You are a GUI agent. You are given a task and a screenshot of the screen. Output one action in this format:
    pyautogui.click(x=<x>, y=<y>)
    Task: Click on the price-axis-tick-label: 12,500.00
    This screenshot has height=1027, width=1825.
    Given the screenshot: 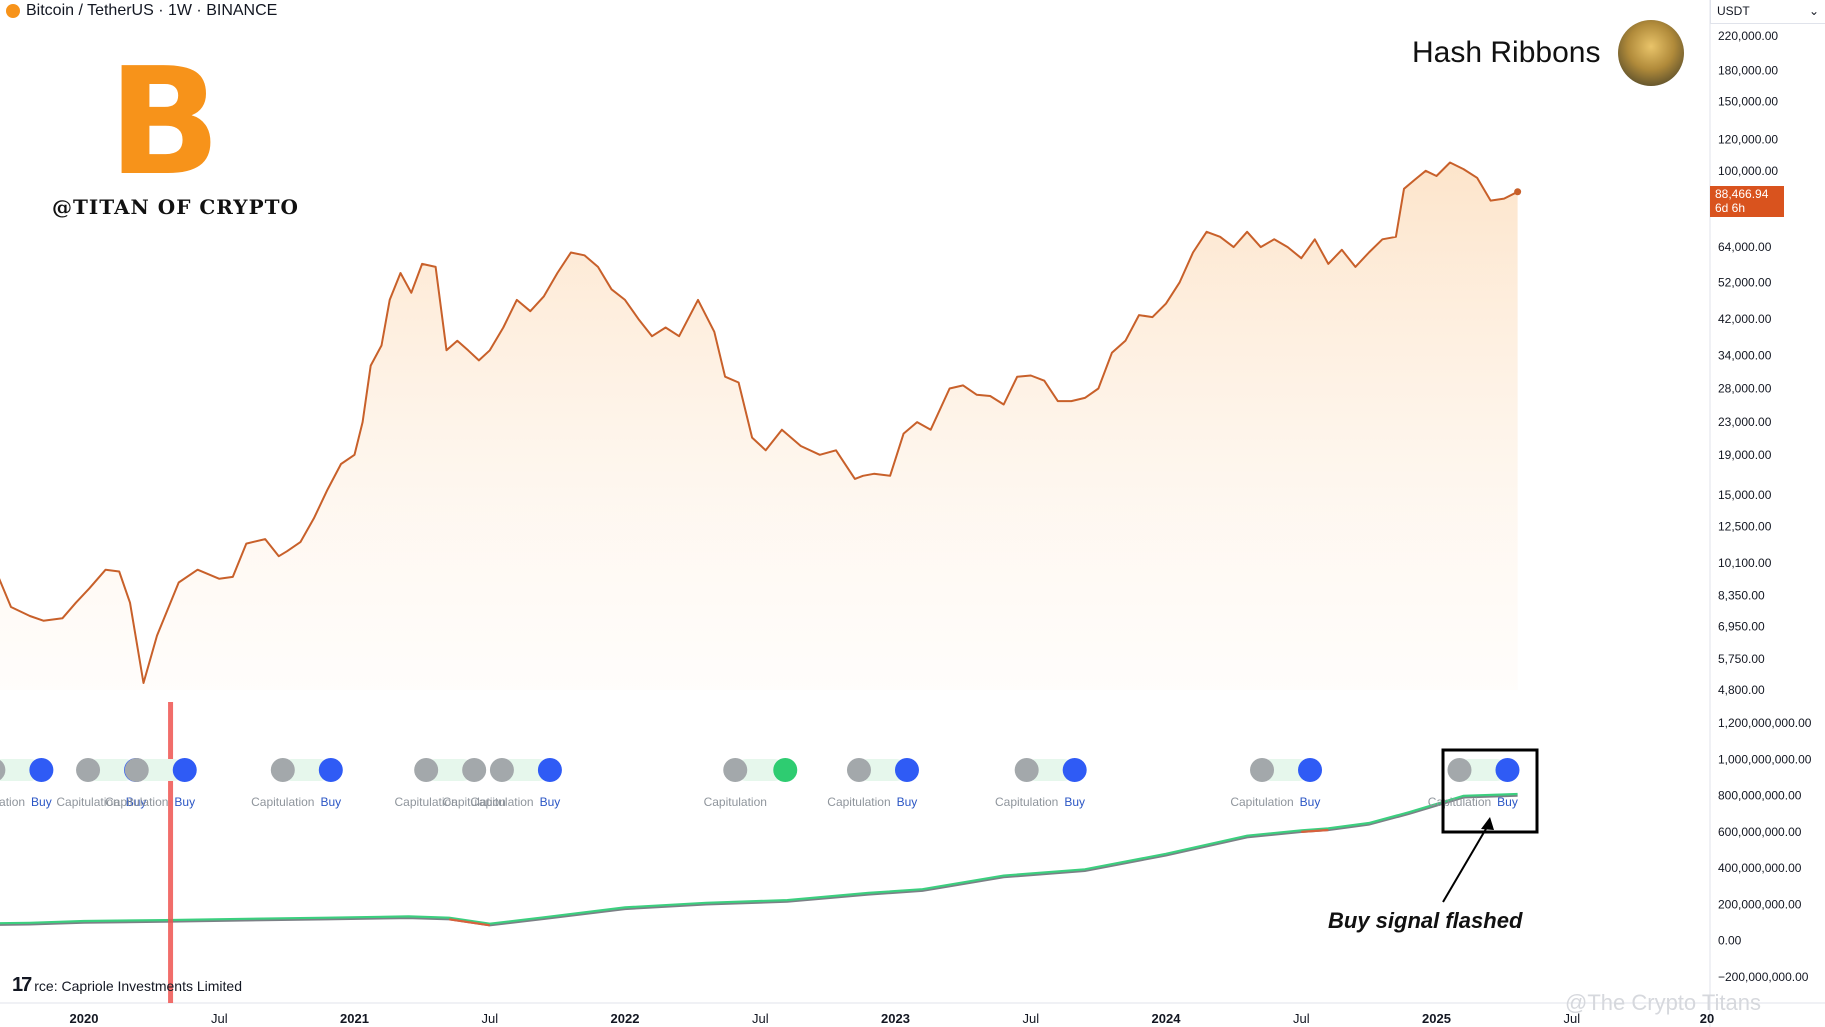 What is the action you would take?
    pyautogui.click(x=1745, y=526)
    